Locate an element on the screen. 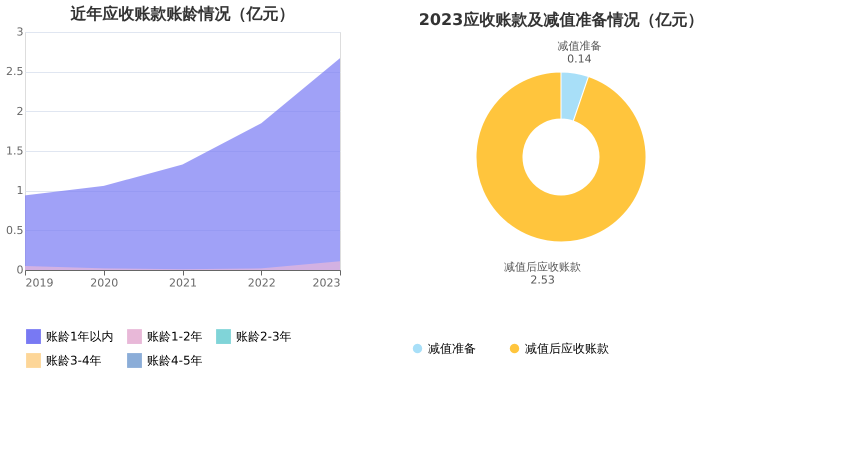 The height and width of the screenshot is (459, 850). chart-title: 2023应收账款及减值准备情况（亿元） is located at coordinates (561, 19).